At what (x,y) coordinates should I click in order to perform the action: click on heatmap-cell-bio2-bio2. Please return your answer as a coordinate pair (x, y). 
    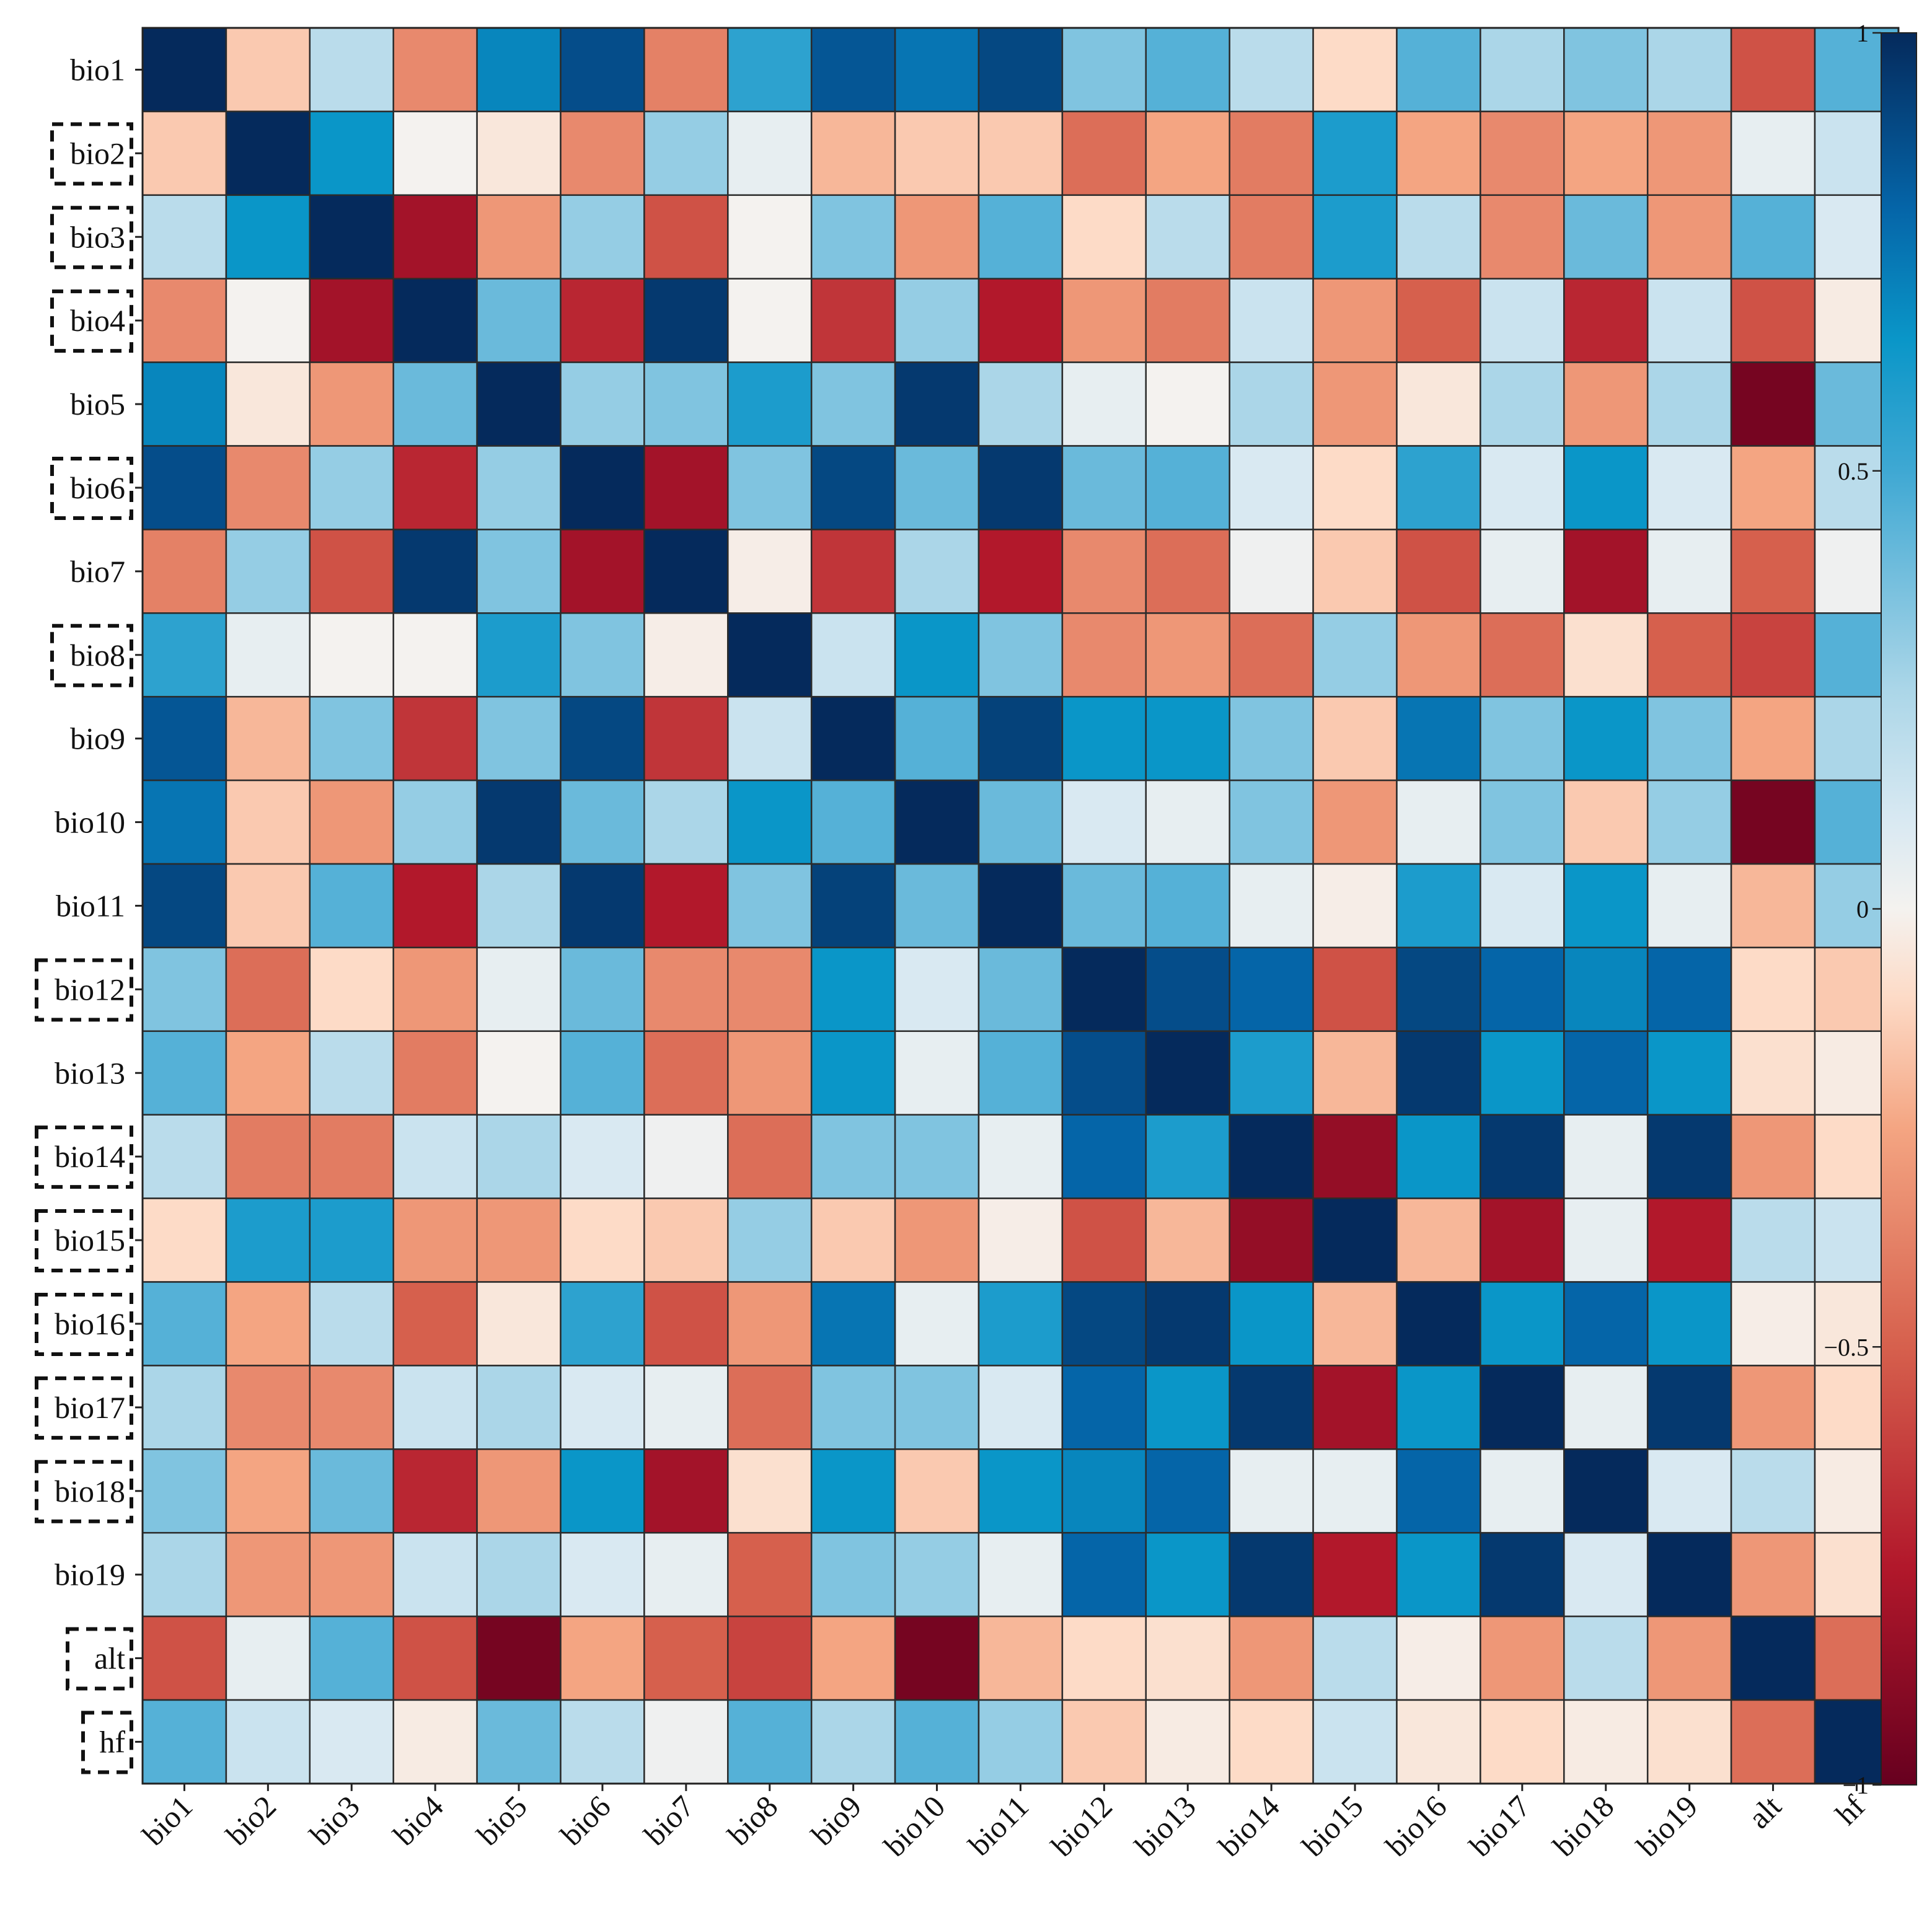
    Looking at the image, I should click on (268, 153).